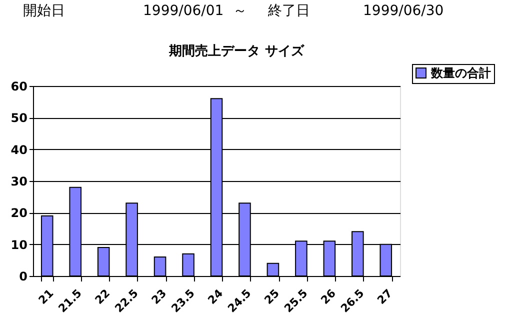 The height and width of the screenshot is (335, 523). Describe the element at coordinates (46, 296) in the screenshot. I see `x-tick-label: 21` at that location.